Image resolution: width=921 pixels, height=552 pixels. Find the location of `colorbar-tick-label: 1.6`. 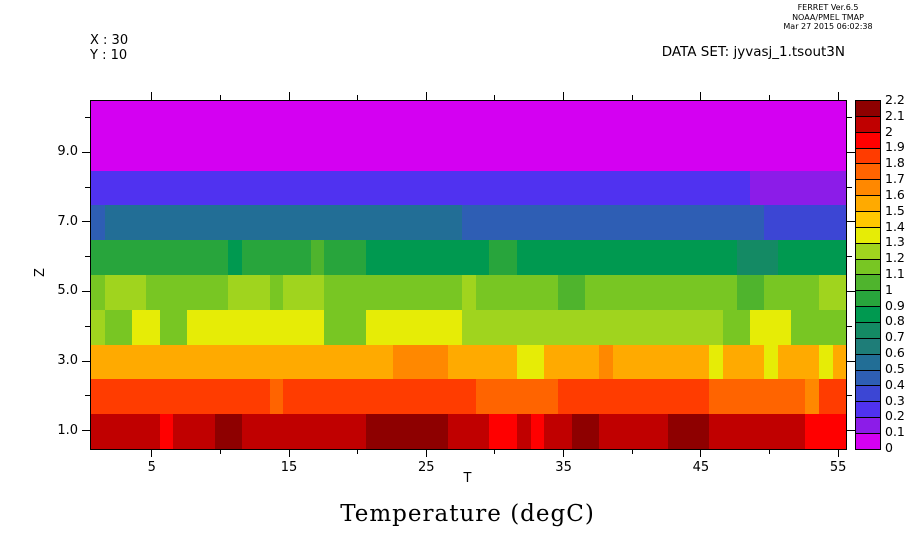

colorbar-tick-label: 1.6 is located at coordinates (895, 194).